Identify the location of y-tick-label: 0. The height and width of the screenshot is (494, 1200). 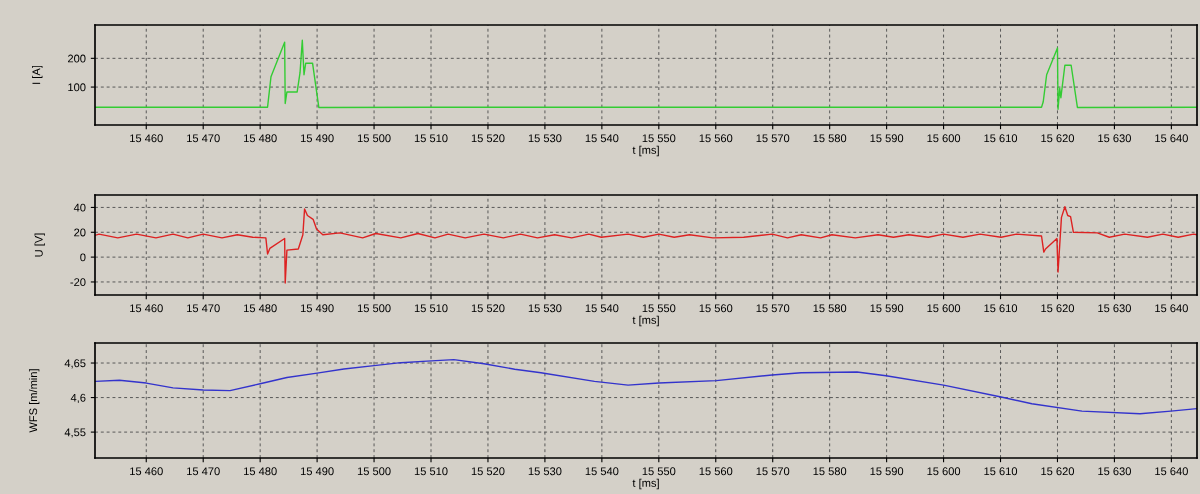
(83, 257).